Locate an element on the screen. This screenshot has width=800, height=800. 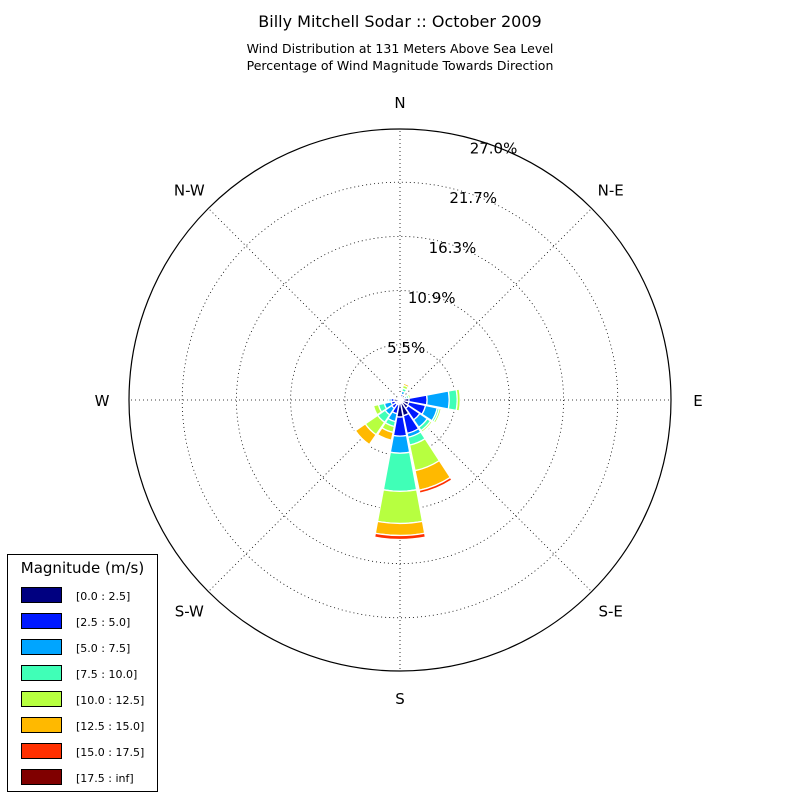
direction-label-n-w: N-W is located at coordinates (189, 190).